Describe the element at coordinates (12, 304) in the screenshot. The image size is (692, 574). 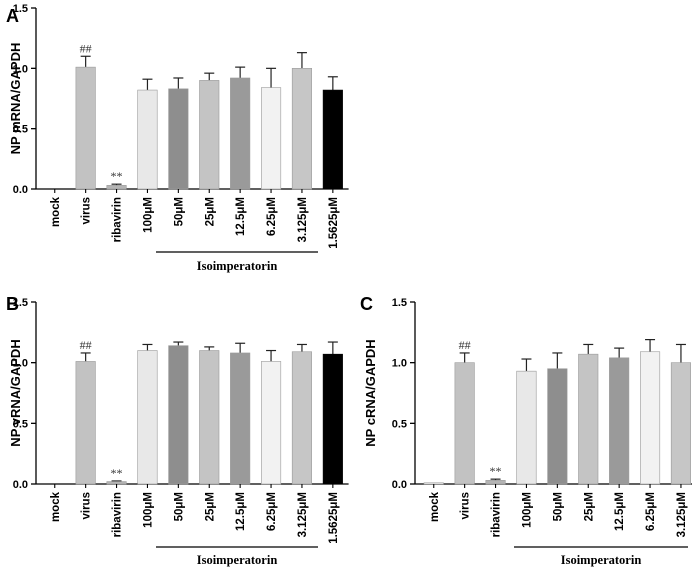
I see `panel-letter: B` at that location.